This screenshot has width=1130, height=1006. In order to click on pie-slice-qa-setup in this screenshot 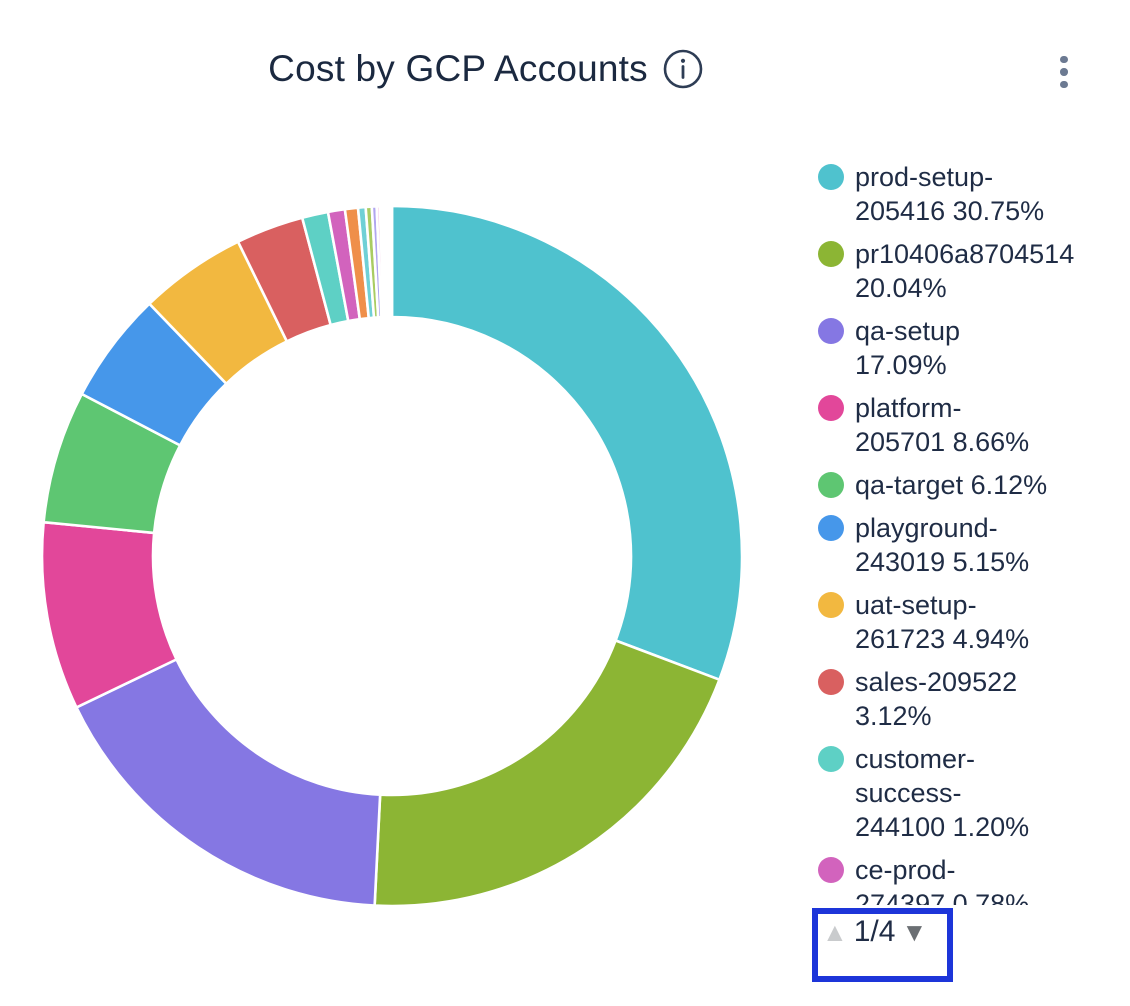, I will do `click(228, 782)`.